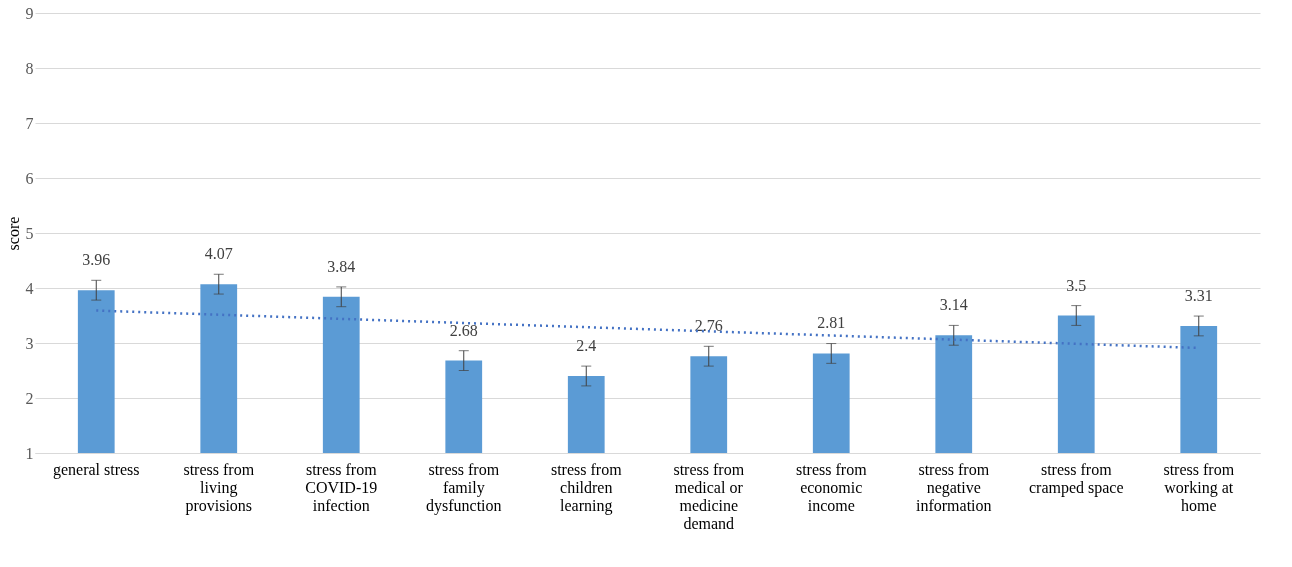  I want to click on x-tick-label: stress from cramped space, so click(1076, 478).